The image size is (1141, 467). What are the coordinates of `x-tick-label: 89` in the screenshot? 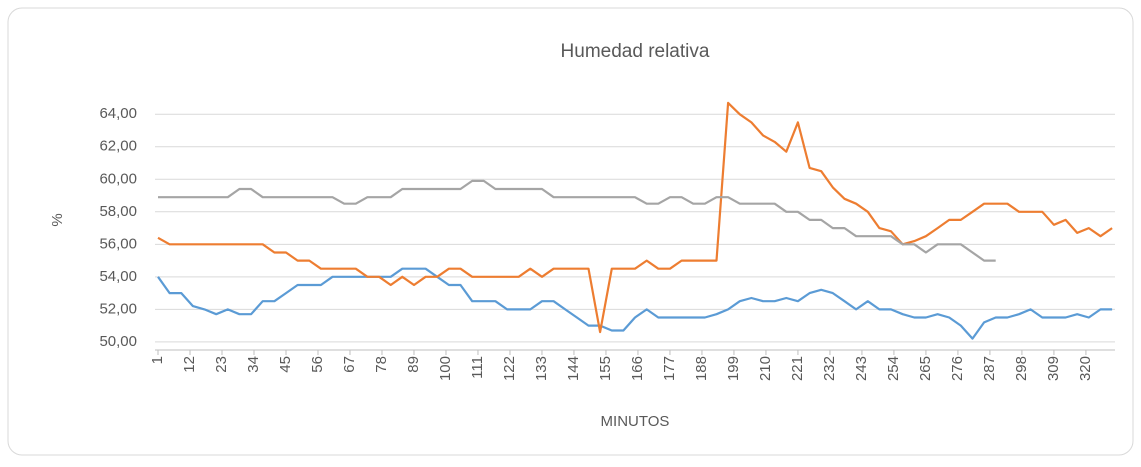 It's located at (413, 364).